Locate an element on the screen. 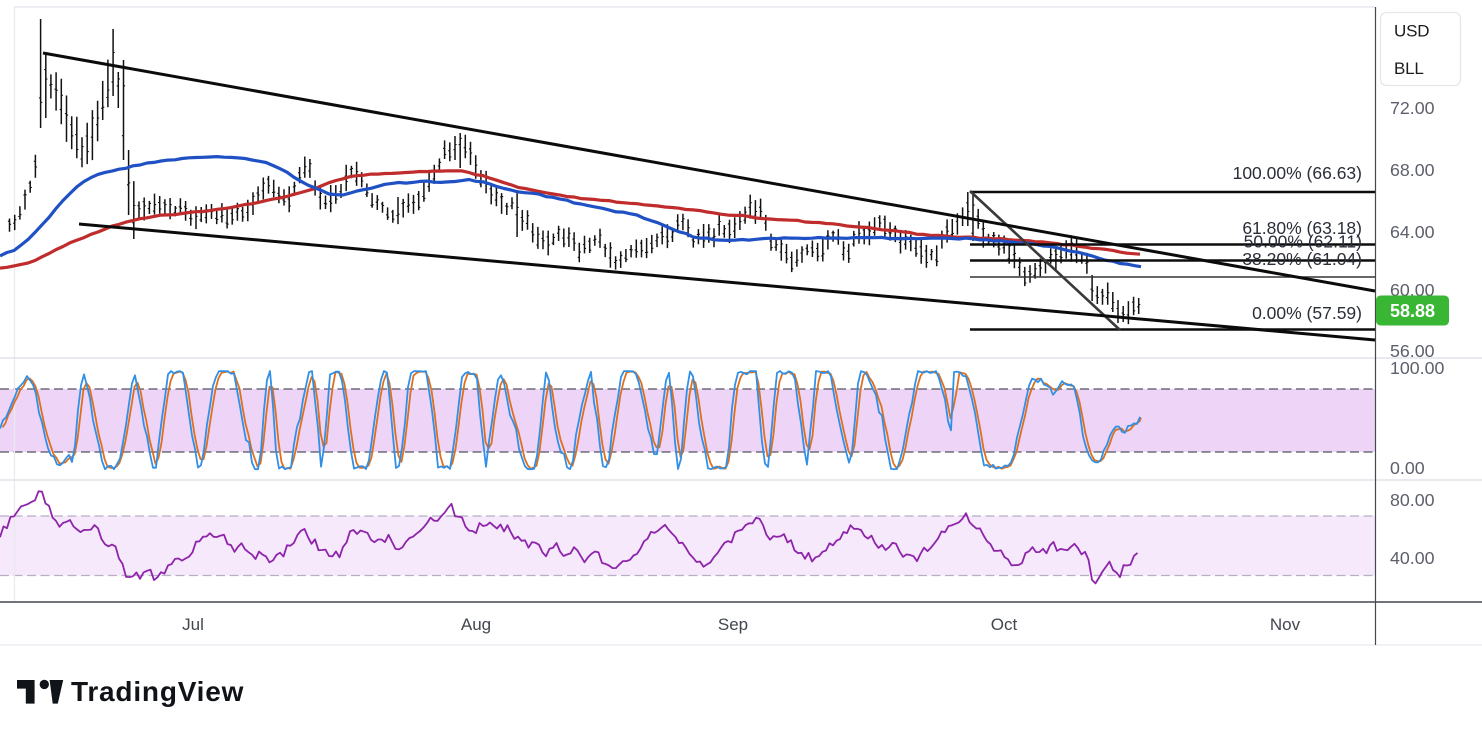 This screenshot has width=1482, height=738. svg-text: 100.00% (66.63) is located at coordinates (1297, 173).